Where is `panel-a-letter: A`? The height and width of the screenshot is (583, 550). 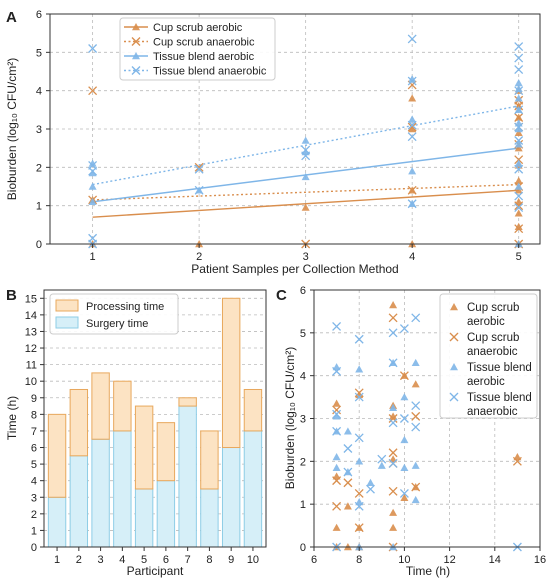
panel-a-letter: A is located at coordinates (11, 17).